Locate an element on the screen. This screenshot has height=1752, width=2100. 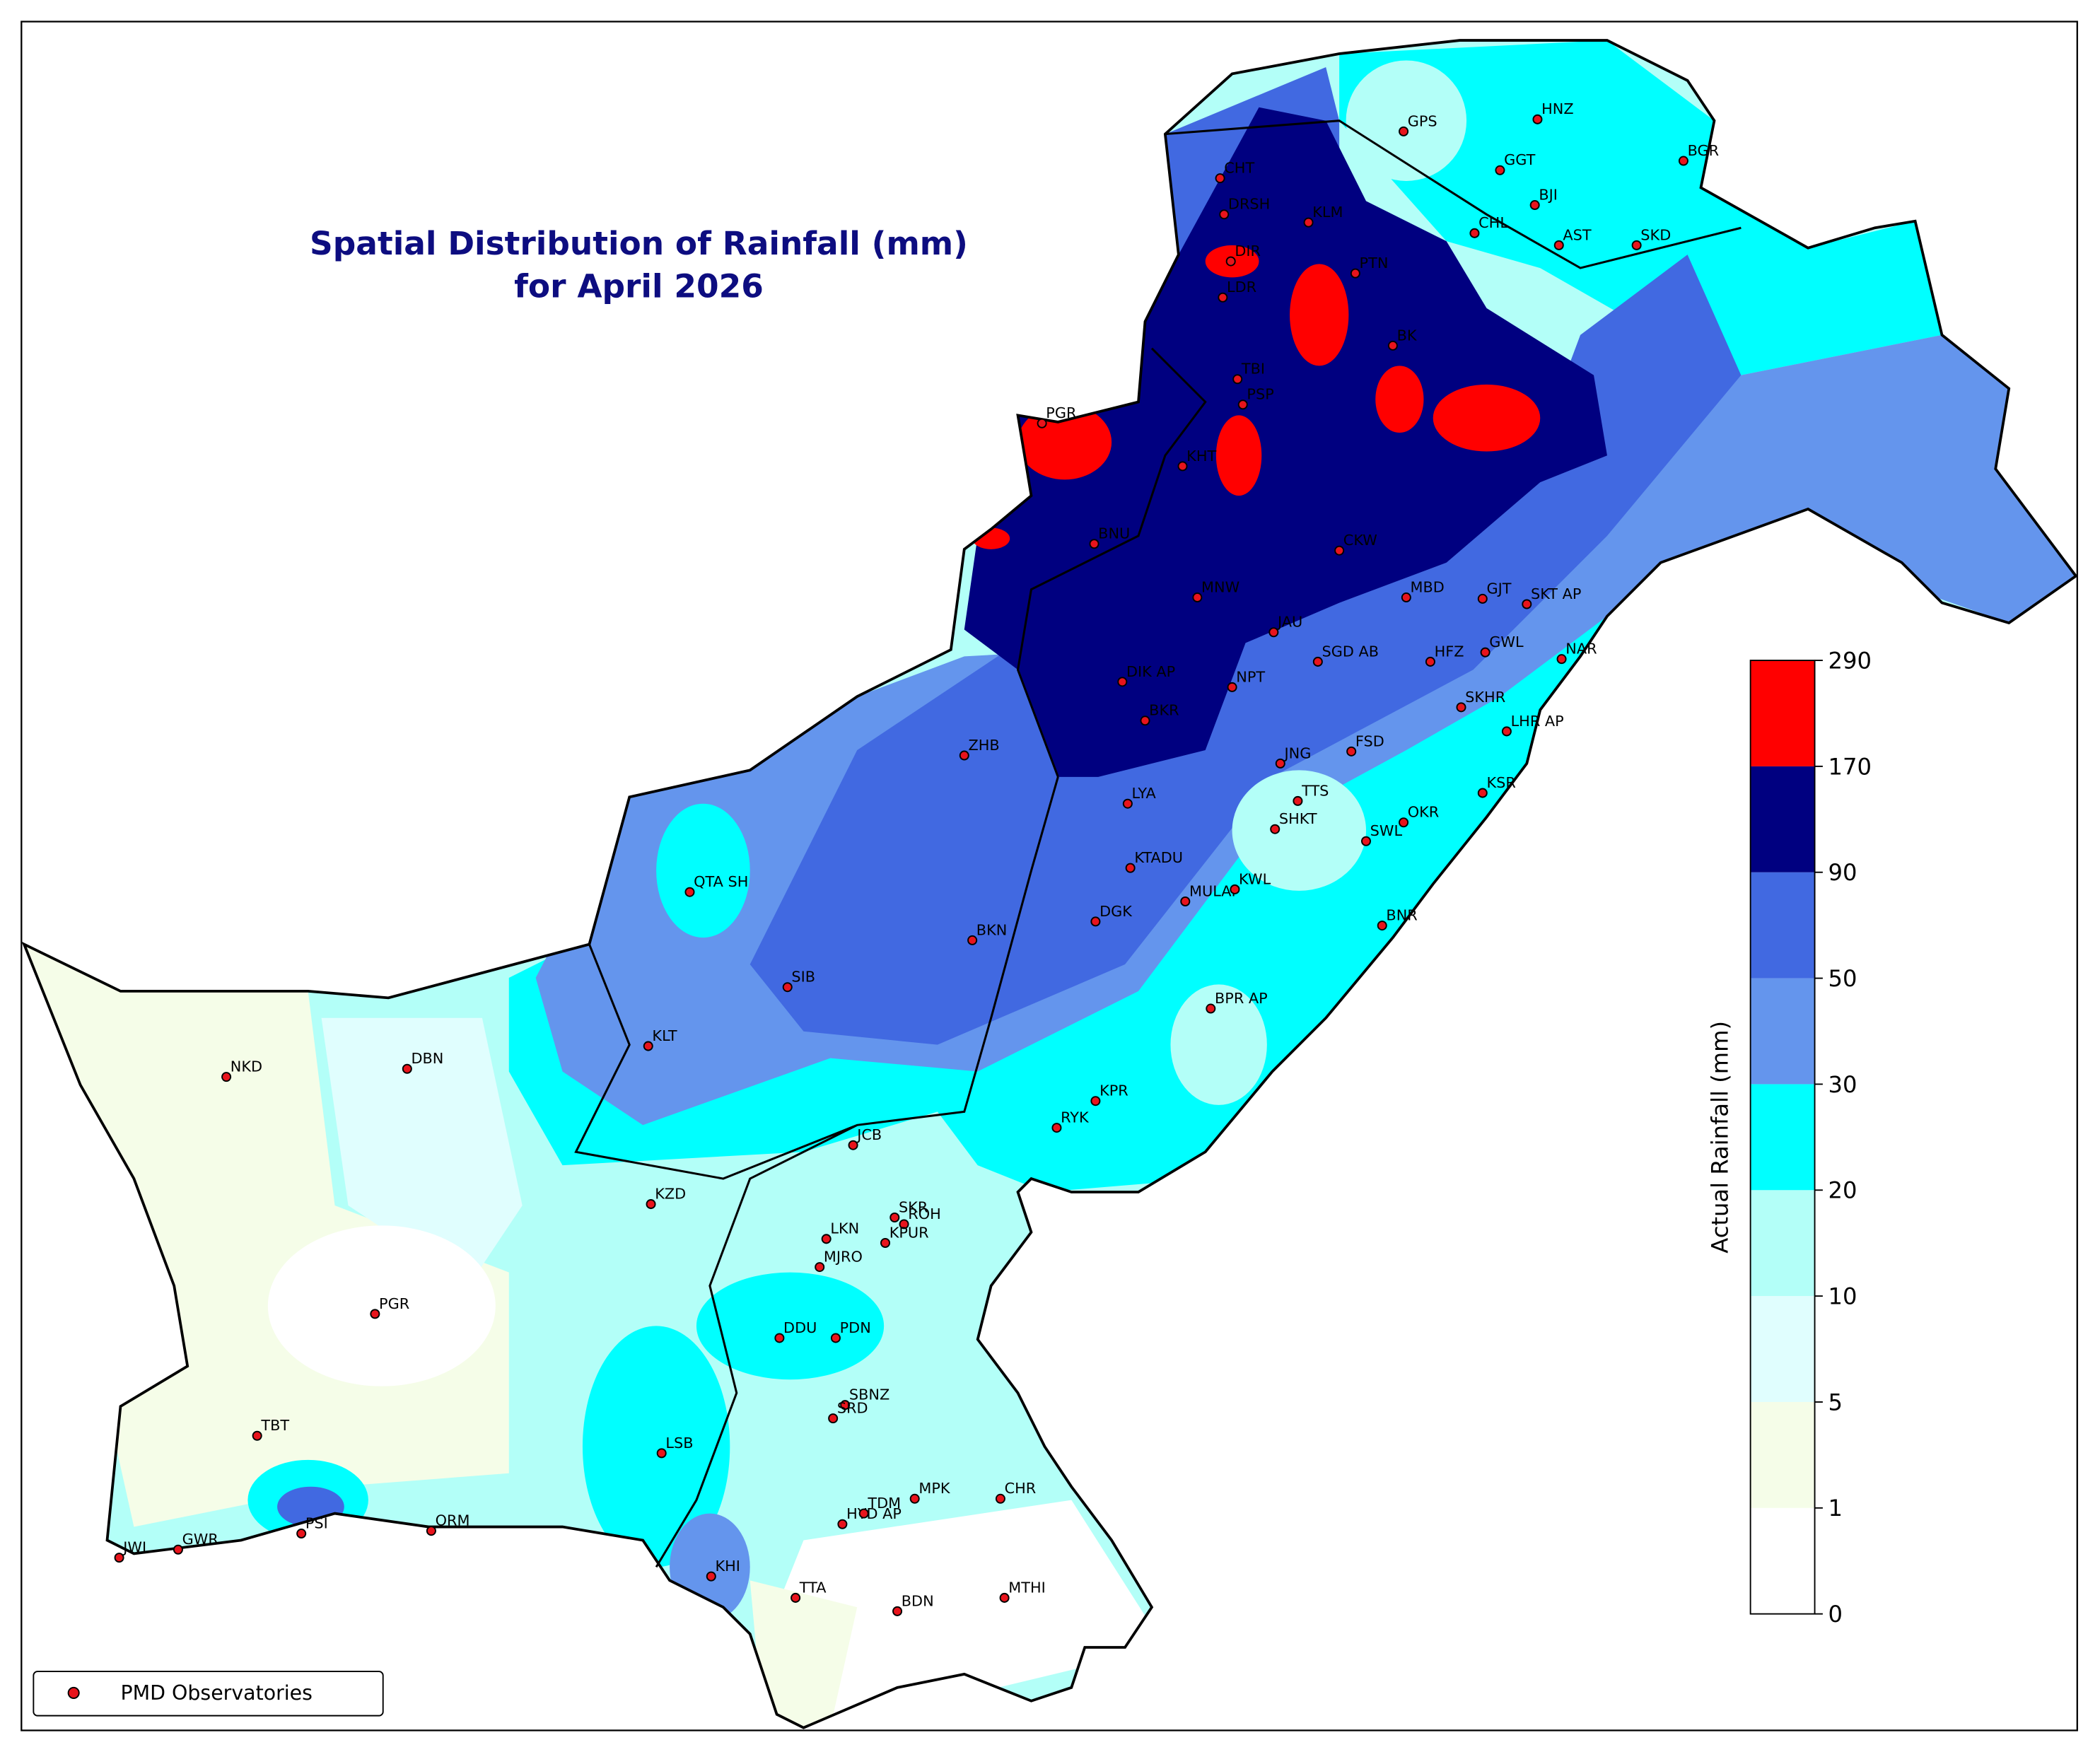
station-label: JAU is located at coordinates (1289, 622).